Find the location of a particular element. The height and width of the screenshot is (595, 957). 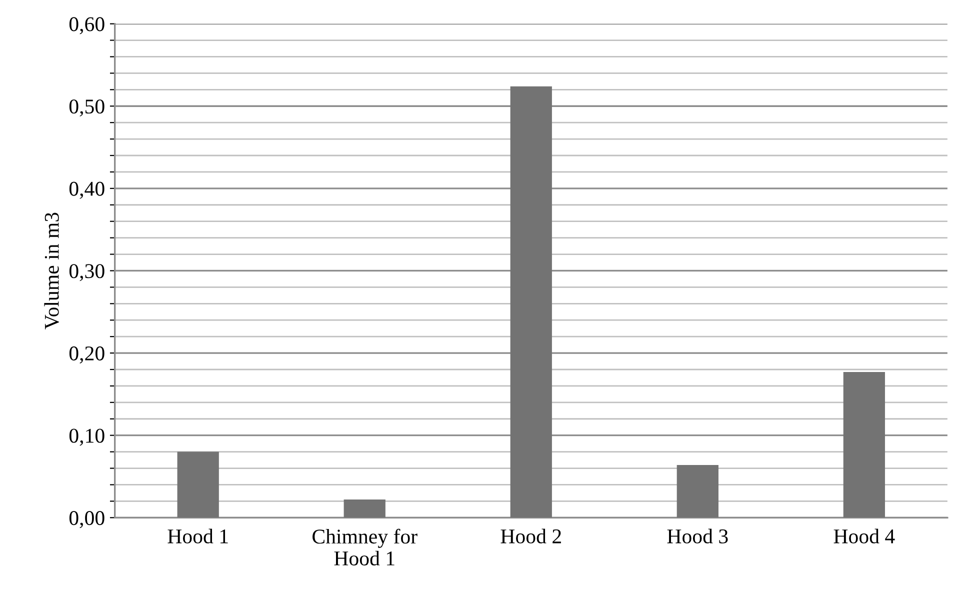

y-tick-label: 0,00 is located at coordinates (86, 519).